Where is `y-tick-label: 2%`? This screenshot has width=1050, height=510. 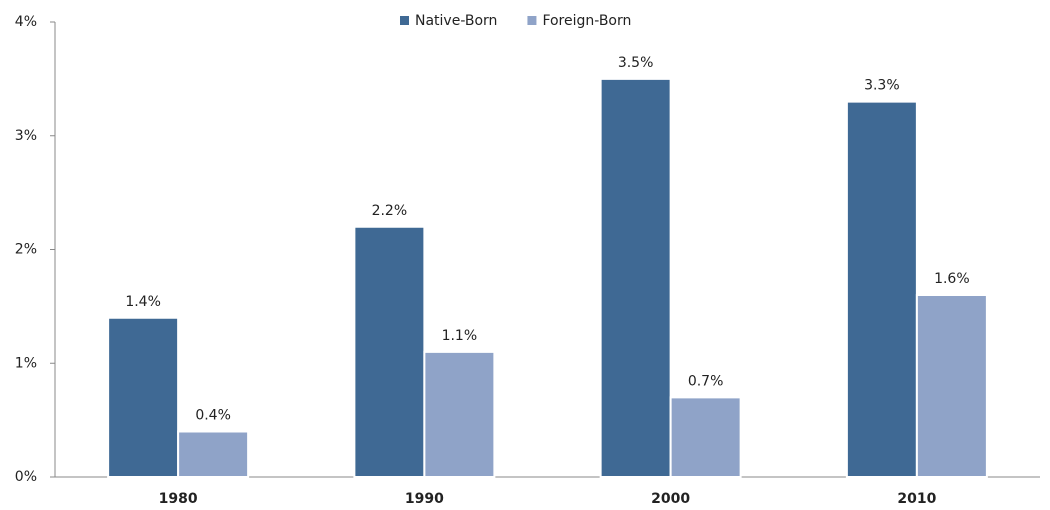
y-tick-label: 2% is located at coordinates (26, 250).